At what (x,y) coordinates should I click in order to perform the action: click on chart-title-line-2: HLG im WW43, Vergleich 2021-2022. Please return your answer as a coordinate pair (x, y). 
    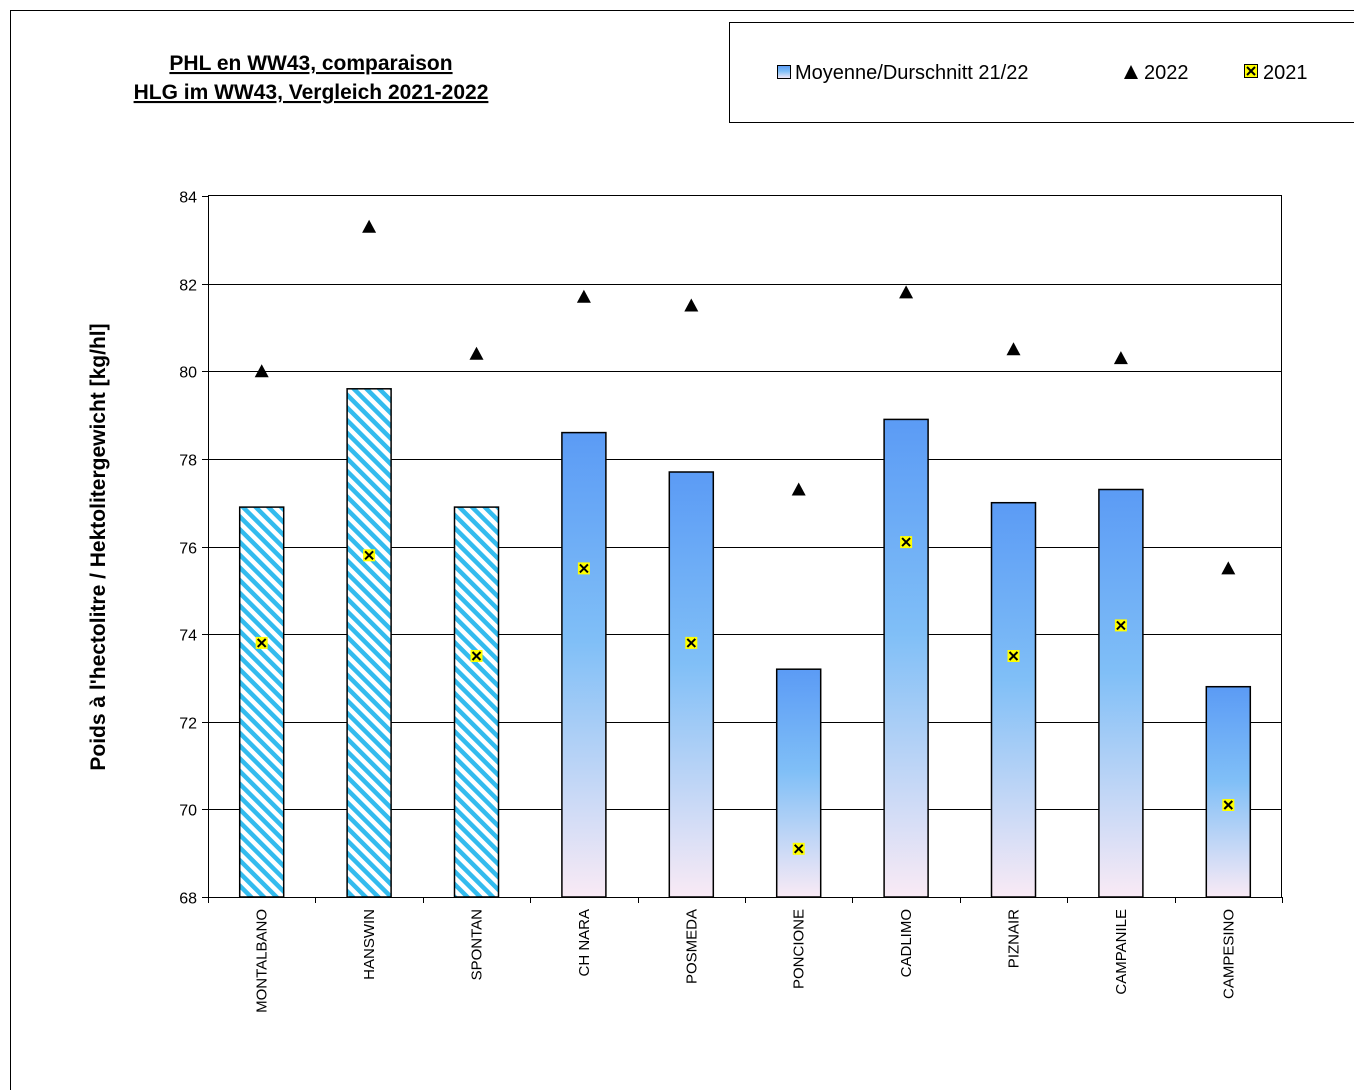
    Looking at the image, I should click on (311, 92).